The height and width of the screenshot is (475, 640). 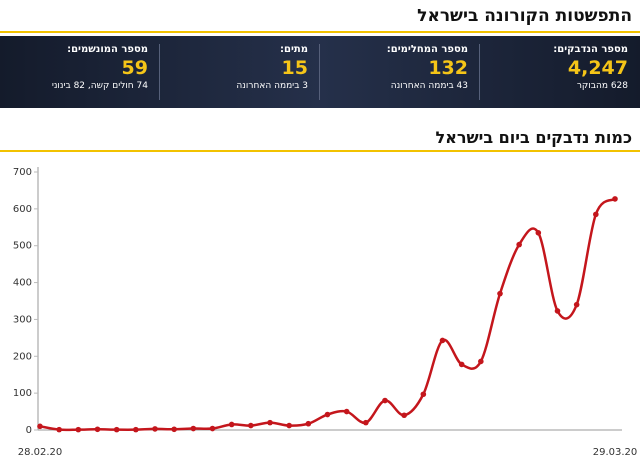 I want to click on stat-label: מספר המחלימים:, so click(x=427, y=49).